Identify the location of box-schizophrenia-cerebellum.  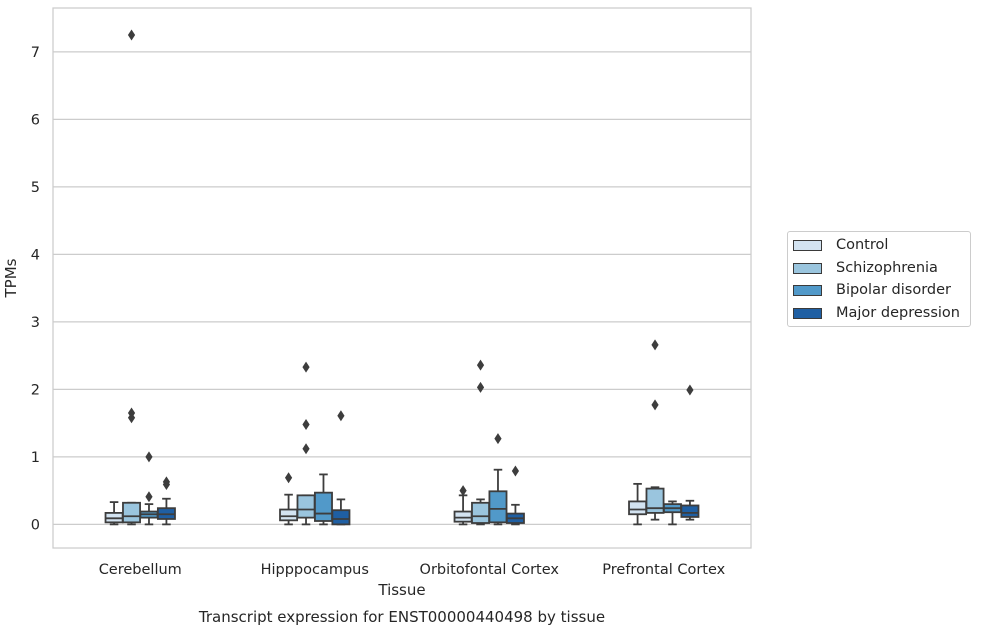
(131, 277).